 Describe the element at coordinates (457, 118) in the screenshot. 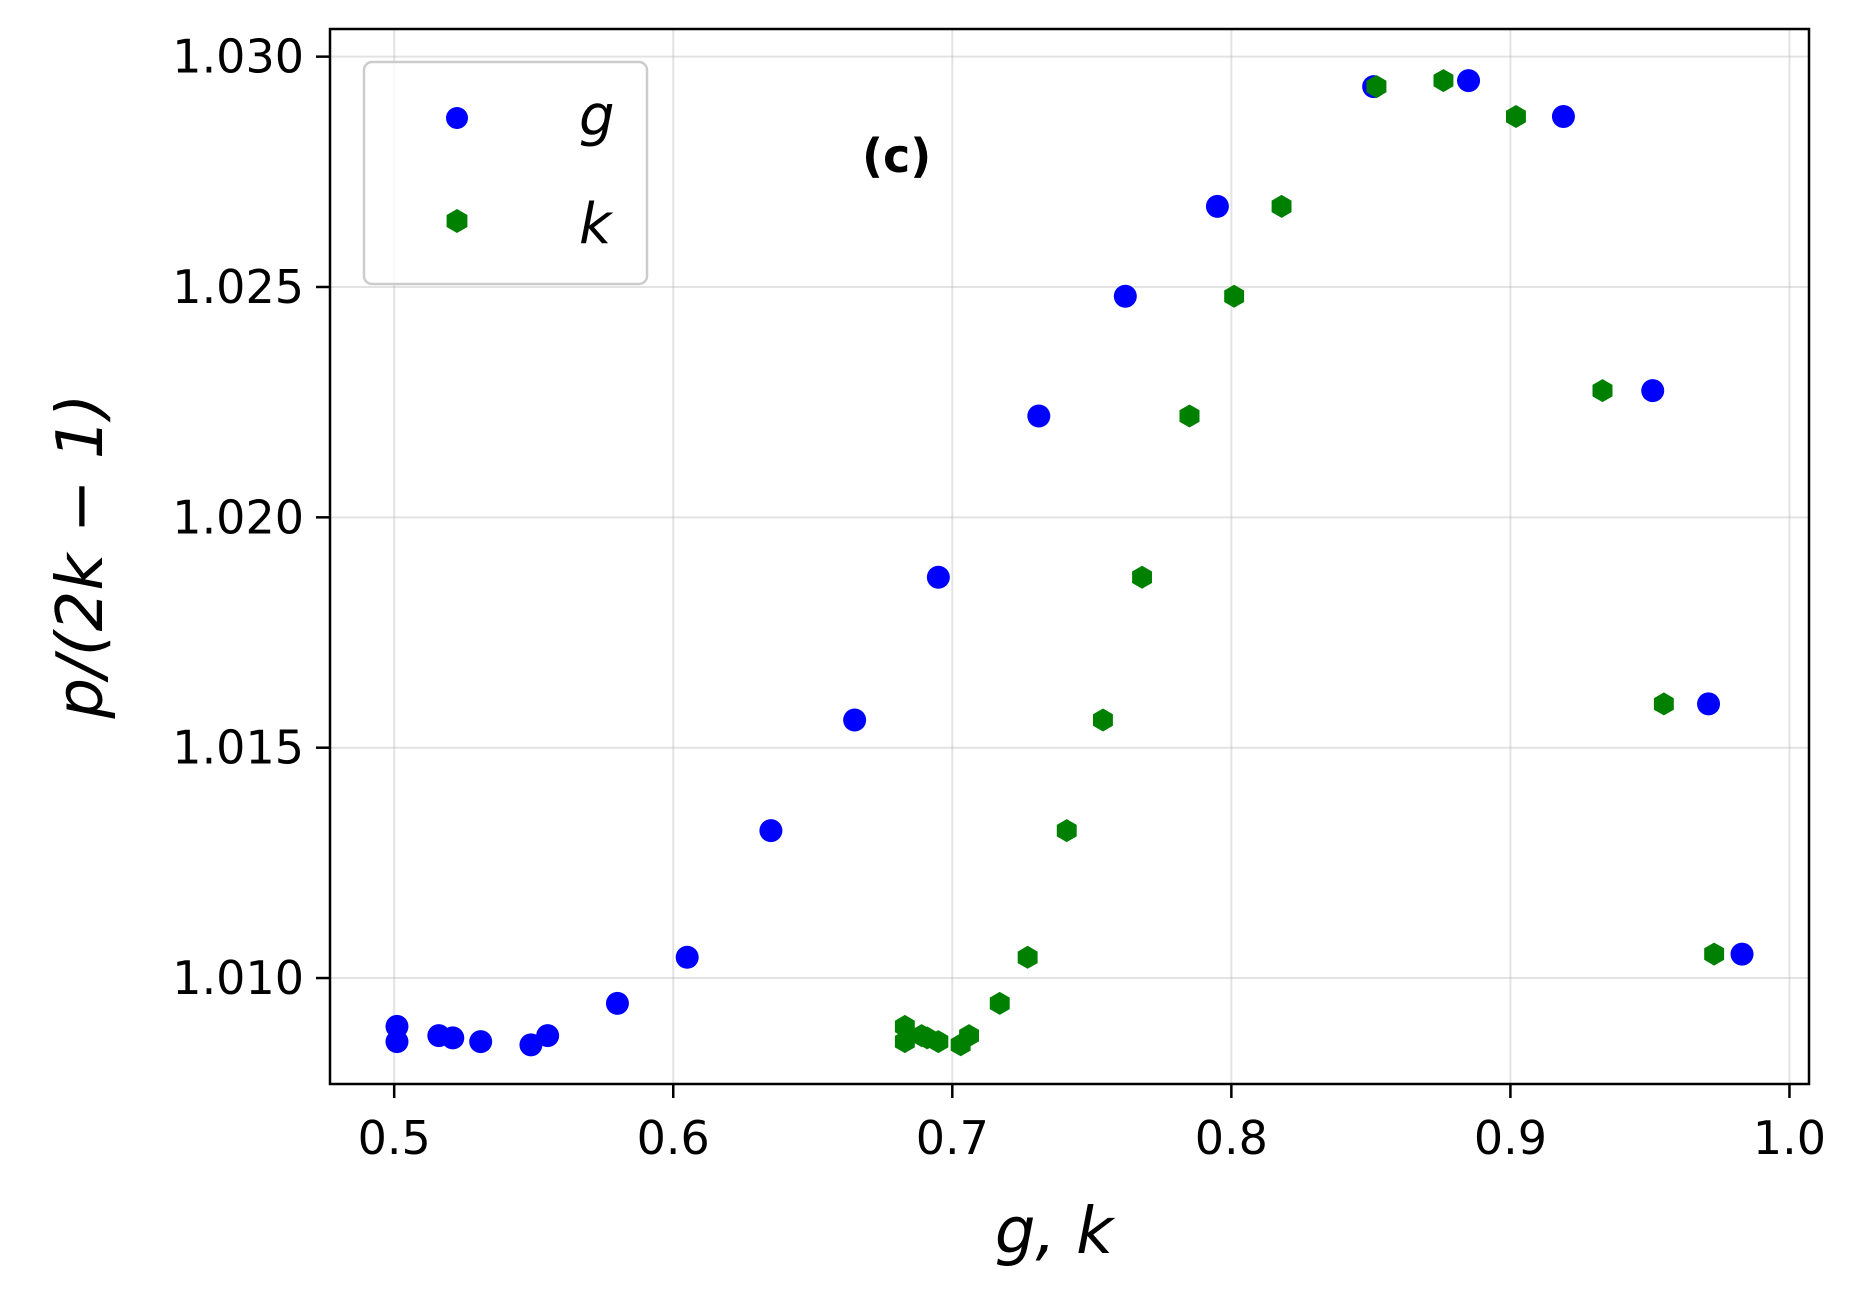

I see `legend-marker-g` at that location.